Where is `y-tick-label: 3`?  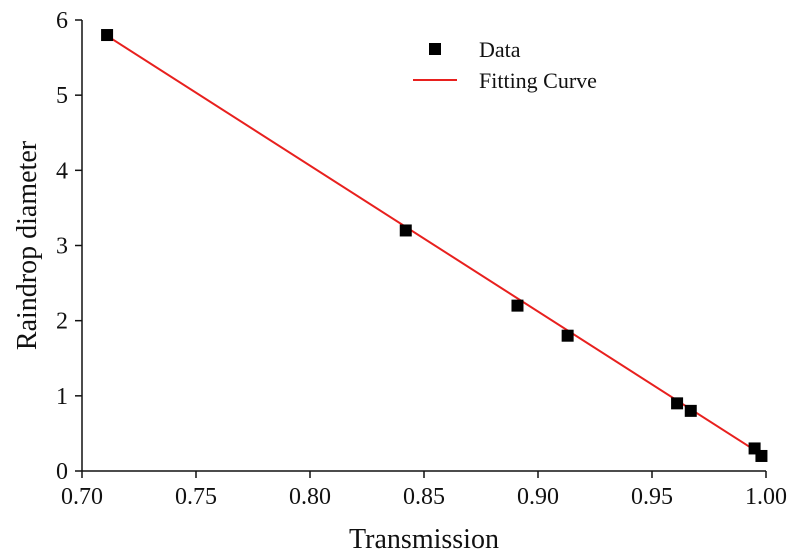 y-tick-label: 3 is located at coordinates (62, 247).